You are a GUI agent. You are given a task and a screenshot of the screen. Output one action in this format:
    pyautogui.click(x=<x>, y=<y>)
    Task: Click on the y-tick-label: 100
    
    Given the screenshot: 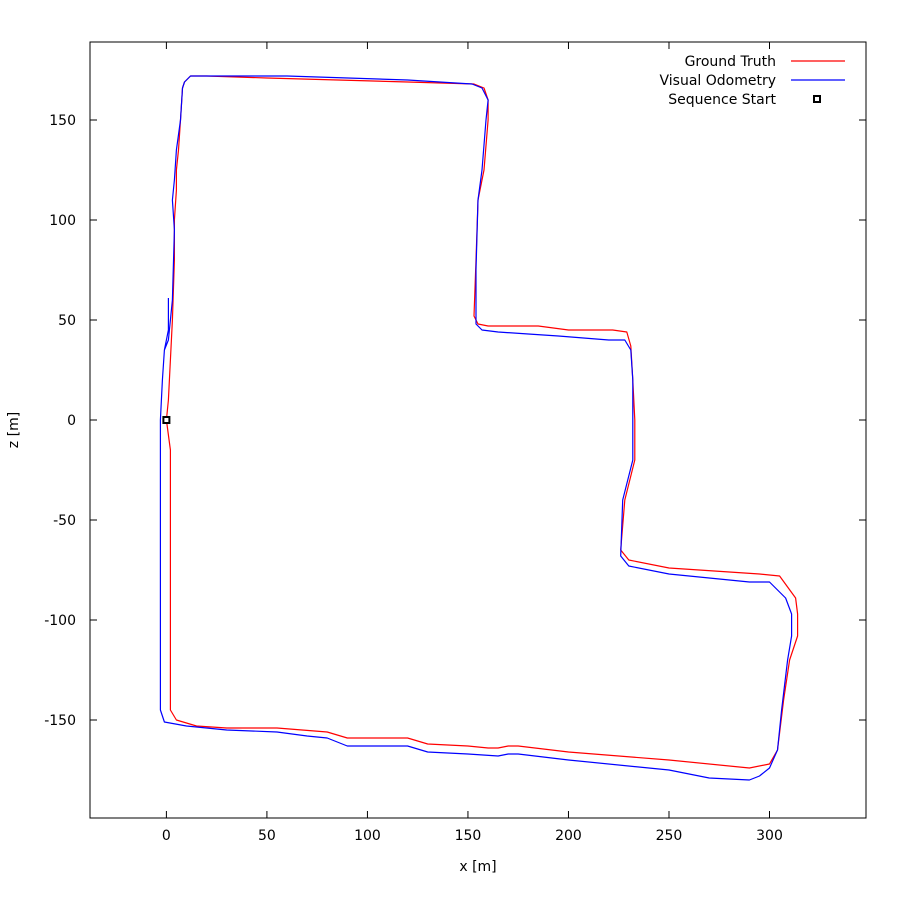 What is the action you would take?
    pyautogui.click(x=62, y=221)
    